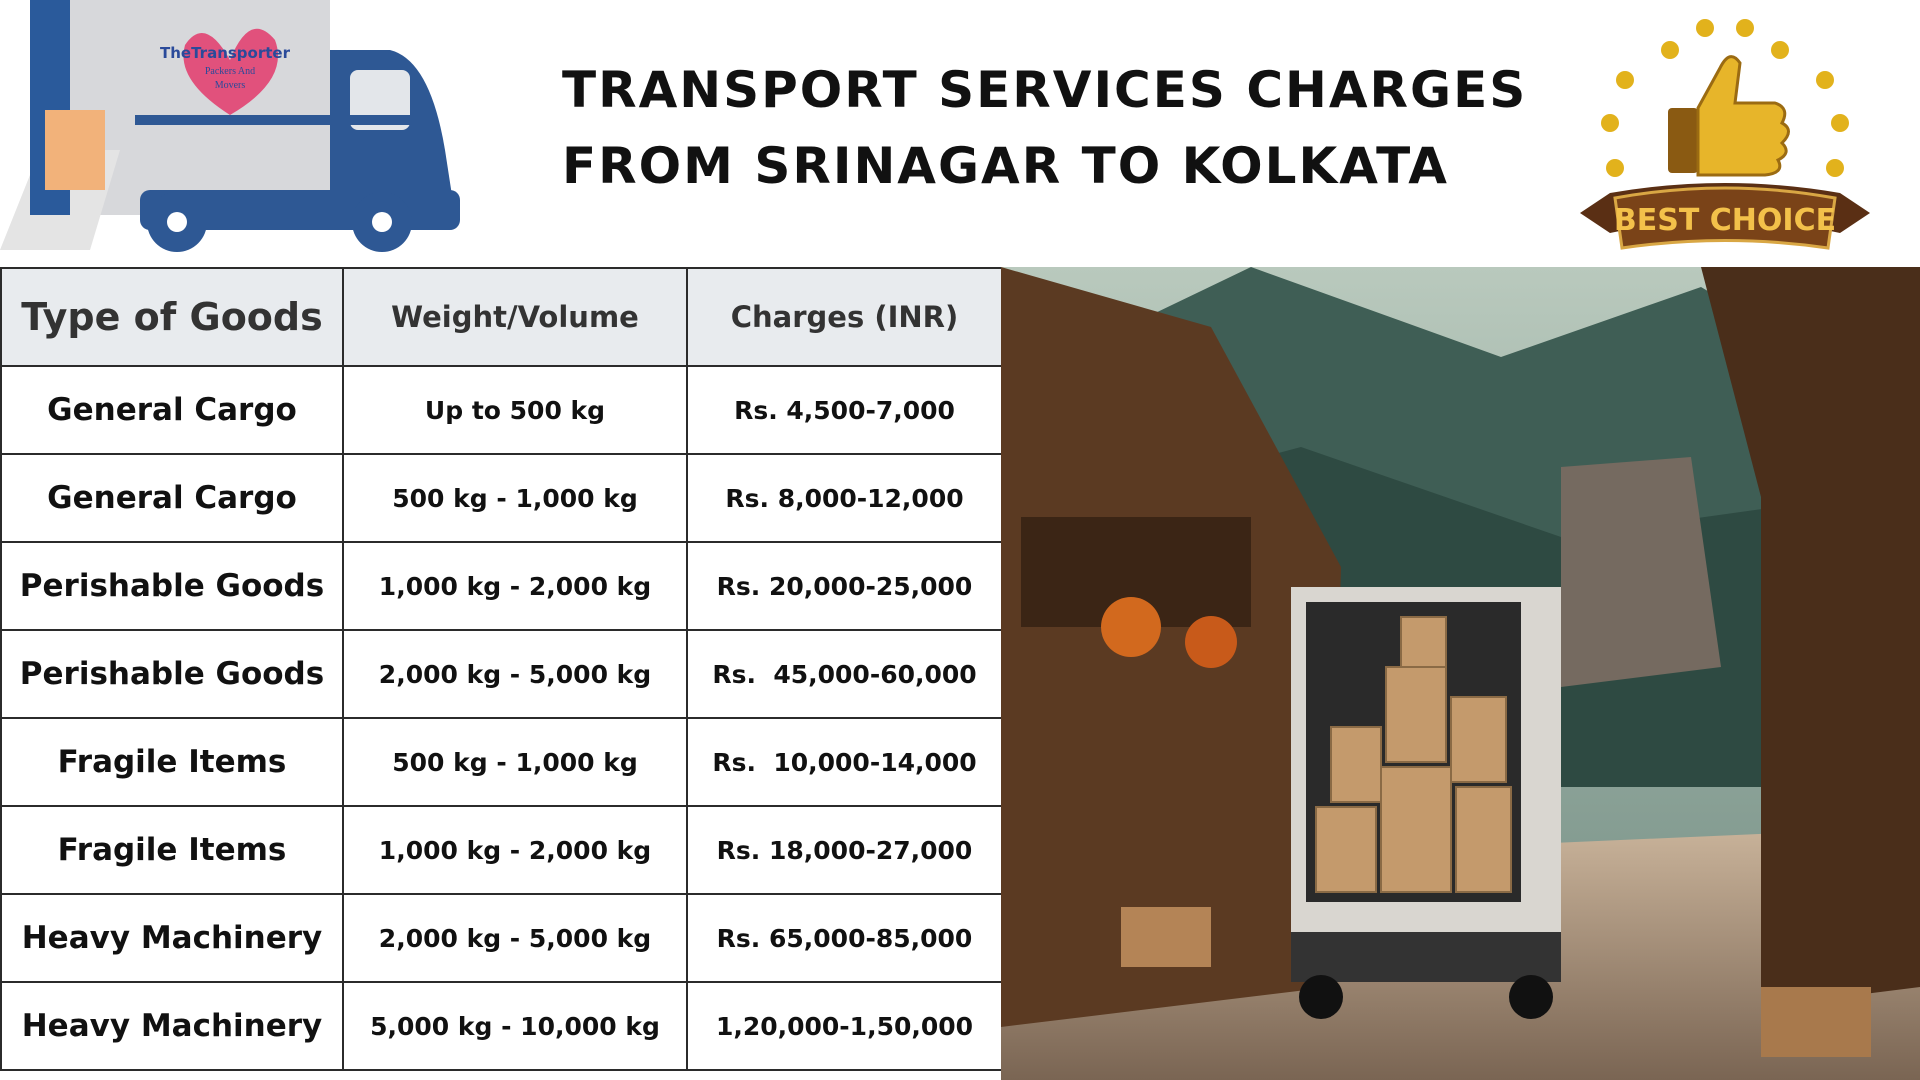 This screenshot has width=1920, height=1080. Describe the element at coordinates (844, 410) in the screenshot. I see `table-cell: Rs. 4,500-7,000` at that location.